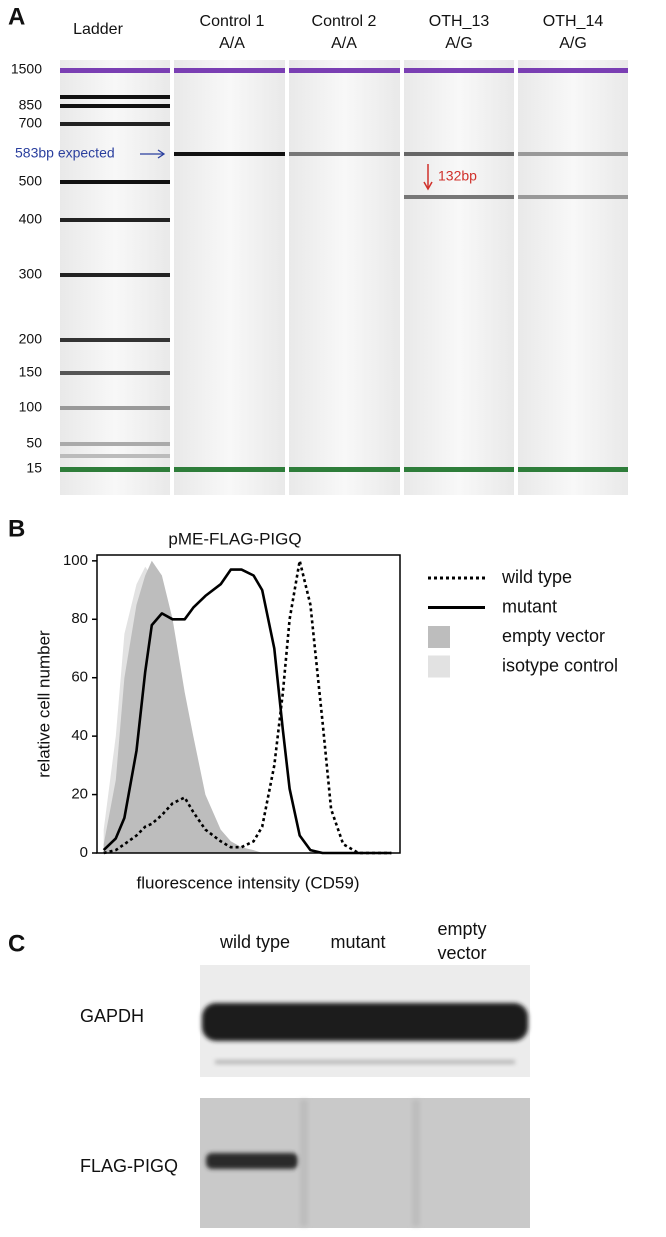 The height and width of the screenshot is (1237, 666). What do you see at coordinates (79, 794) in the screenshot?
I see `y-tick-label: 20` at bounding box center [79, 794].